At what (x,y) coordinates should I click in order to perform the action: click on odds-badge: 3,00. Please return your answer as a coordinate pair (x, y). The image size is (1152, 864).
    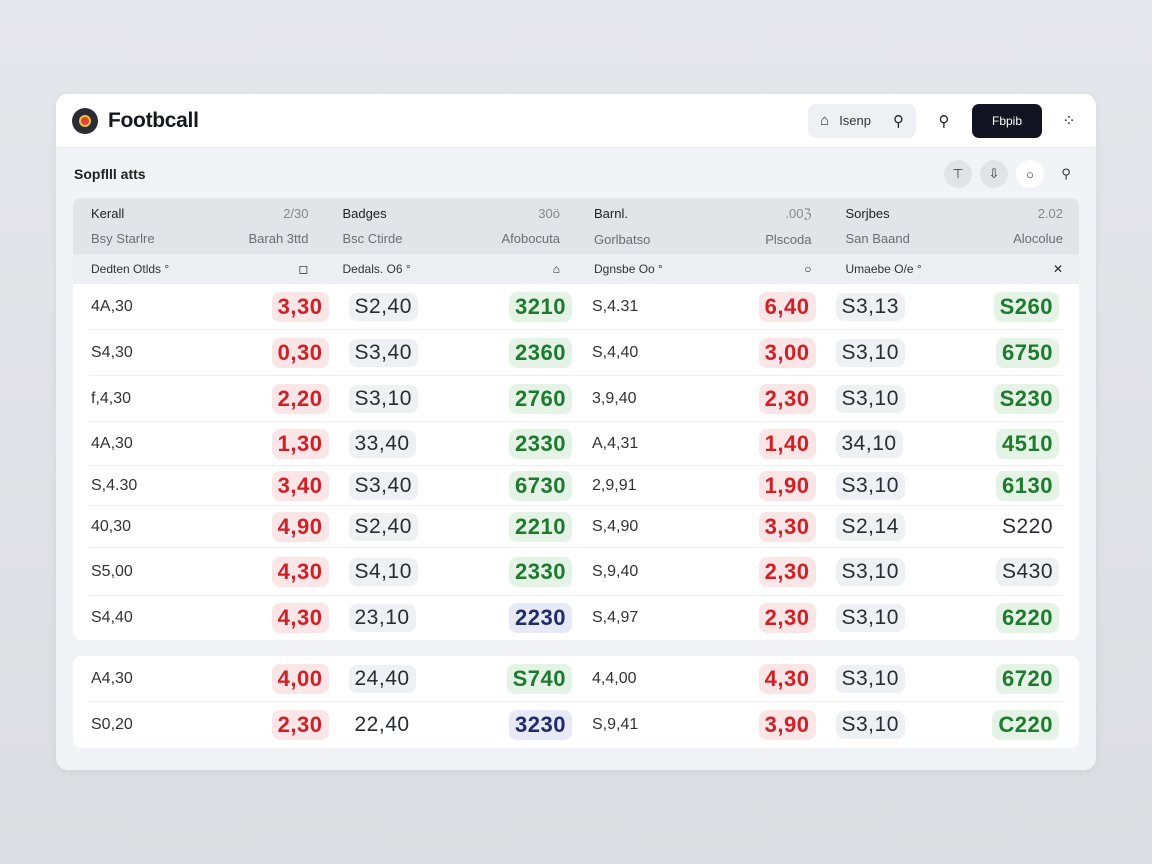
    Looking at the image, I should click on (787, 352).